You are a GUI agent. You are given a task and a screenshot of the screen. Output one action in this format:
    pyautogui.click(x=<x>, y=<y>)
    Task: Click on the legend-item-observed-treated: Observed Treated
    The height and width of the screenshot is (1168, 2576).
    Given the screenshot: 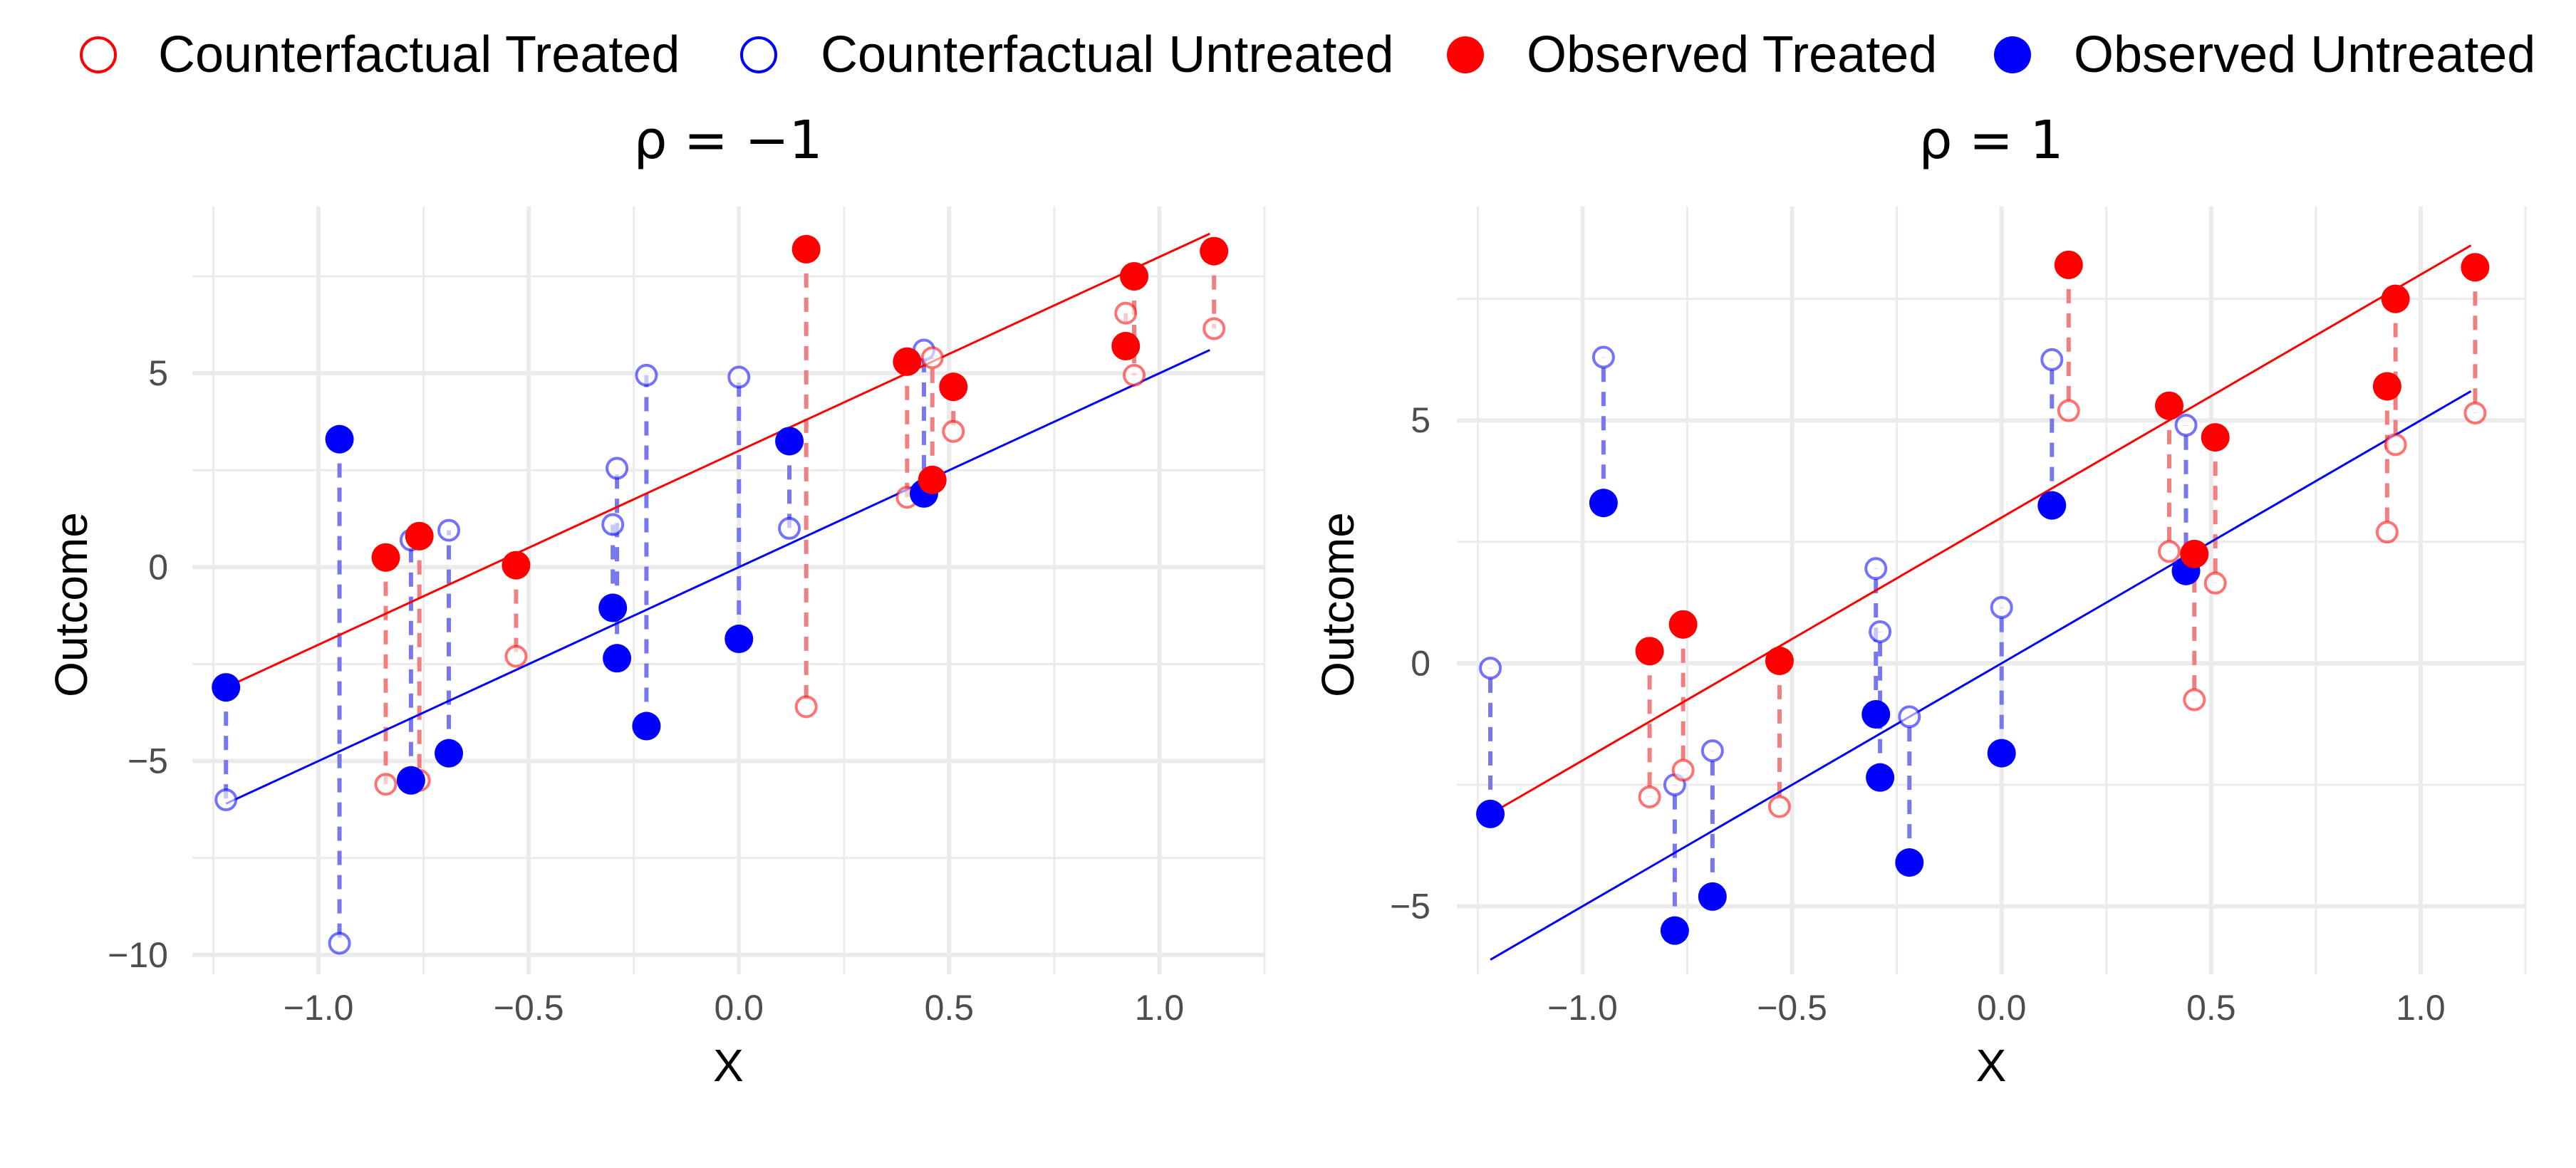 What is the action you would take?
    pyautogui.click(x=1692, y=54)
    